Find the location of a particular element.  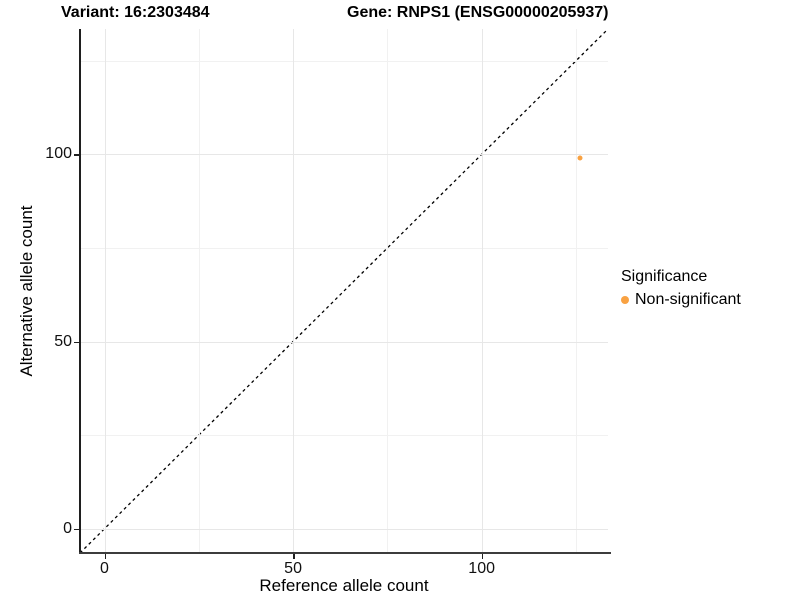

gene-title: Gene: RNPS1 (ENSG00000205937) is located at coordinates (478, 12).